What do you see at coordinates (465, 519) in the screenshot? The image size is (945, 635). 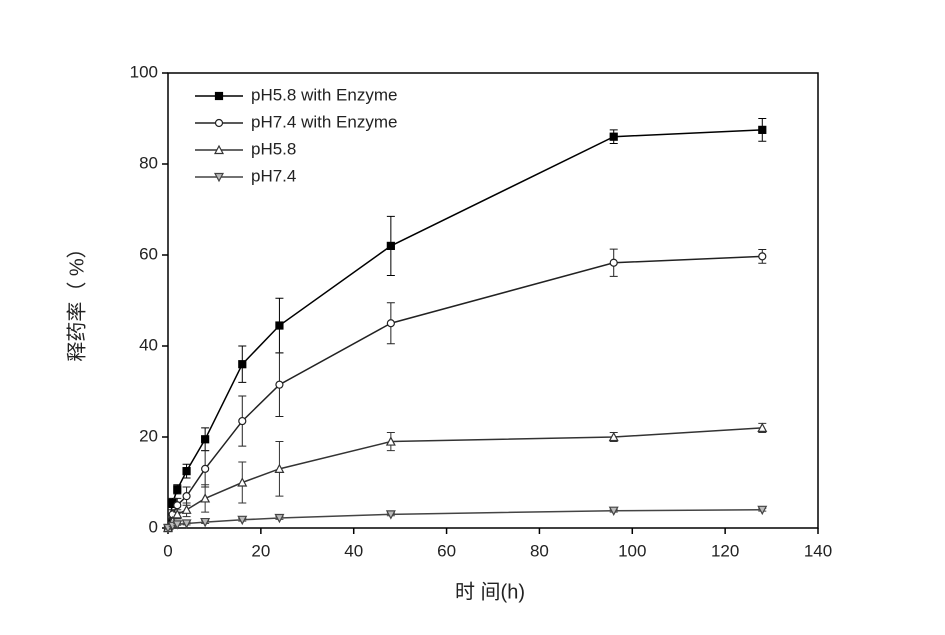 I see `series-line` at bounding box center [465, 519].